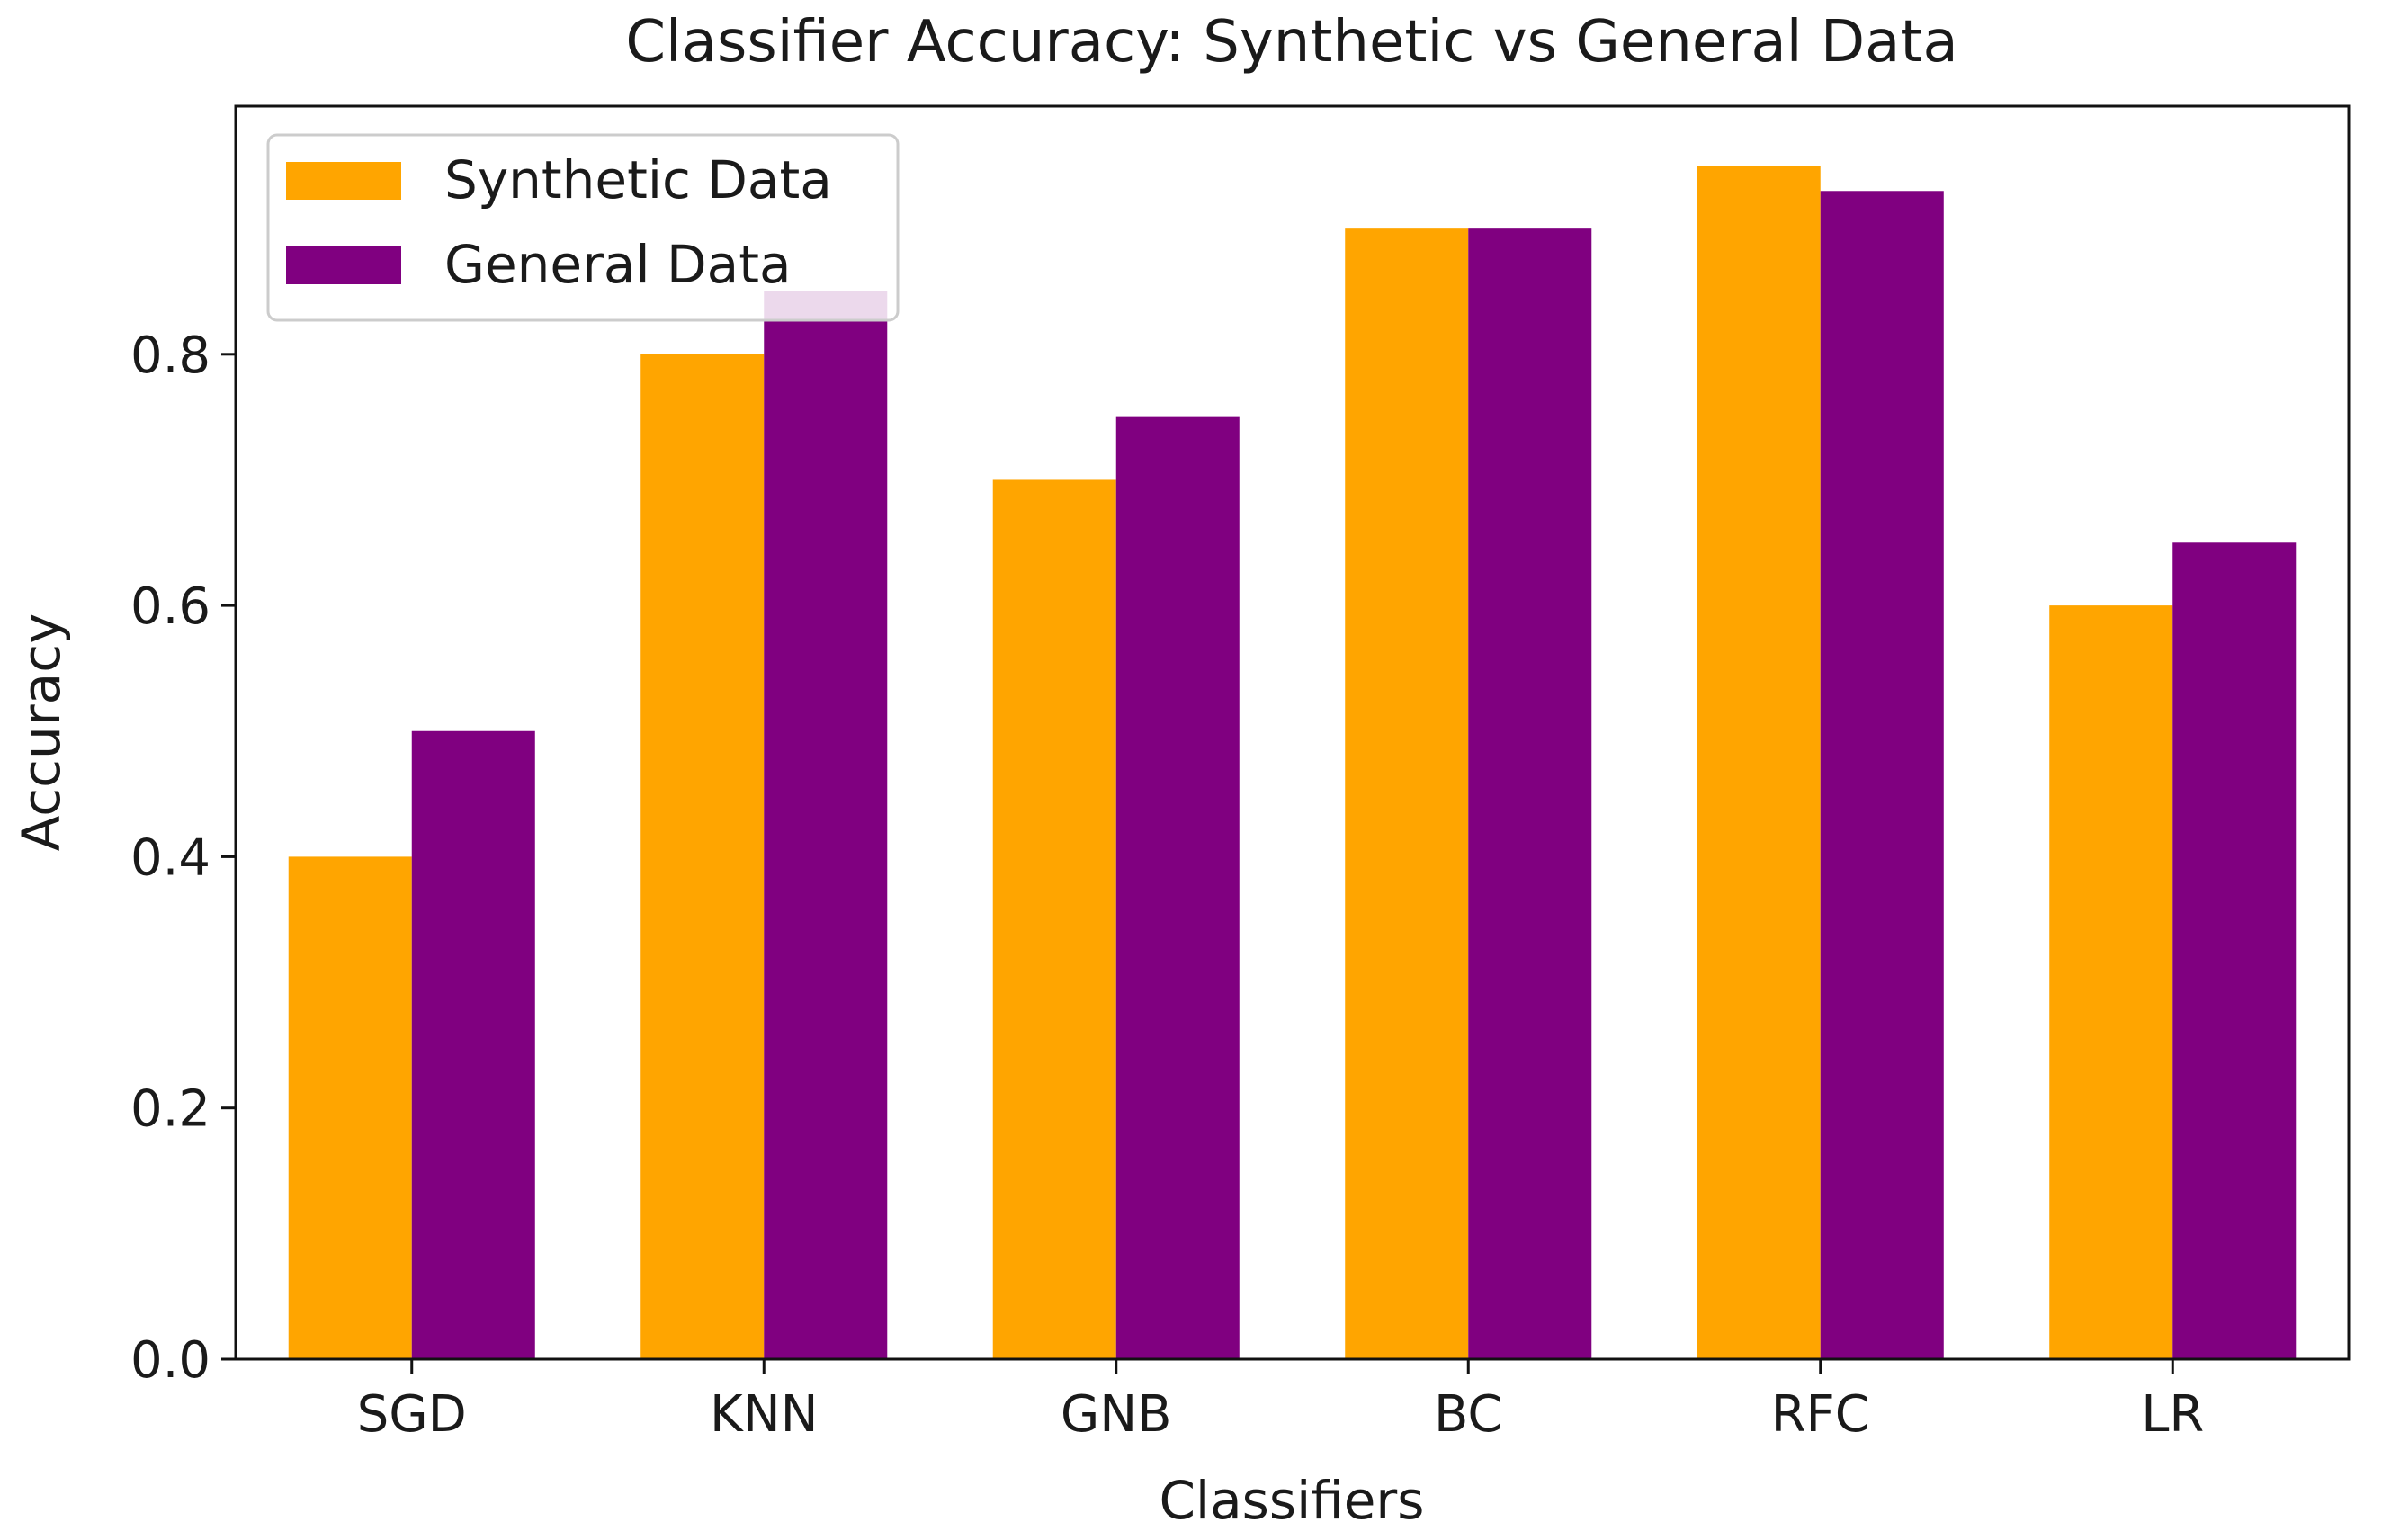 The height and width of the screenshot is (1540, 2382). Describe the element at coordinates (1882, 775) in the screenshot. I see `bar-general-data-rfc` at that location.